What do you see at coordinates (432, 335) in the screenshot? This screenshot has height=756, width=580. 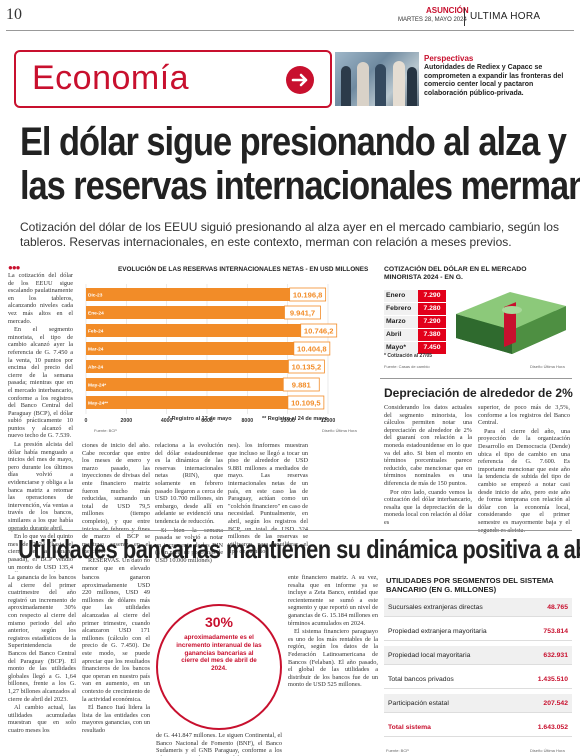 I see `exchange-value: 7.380` at bounding box center [432, 335].